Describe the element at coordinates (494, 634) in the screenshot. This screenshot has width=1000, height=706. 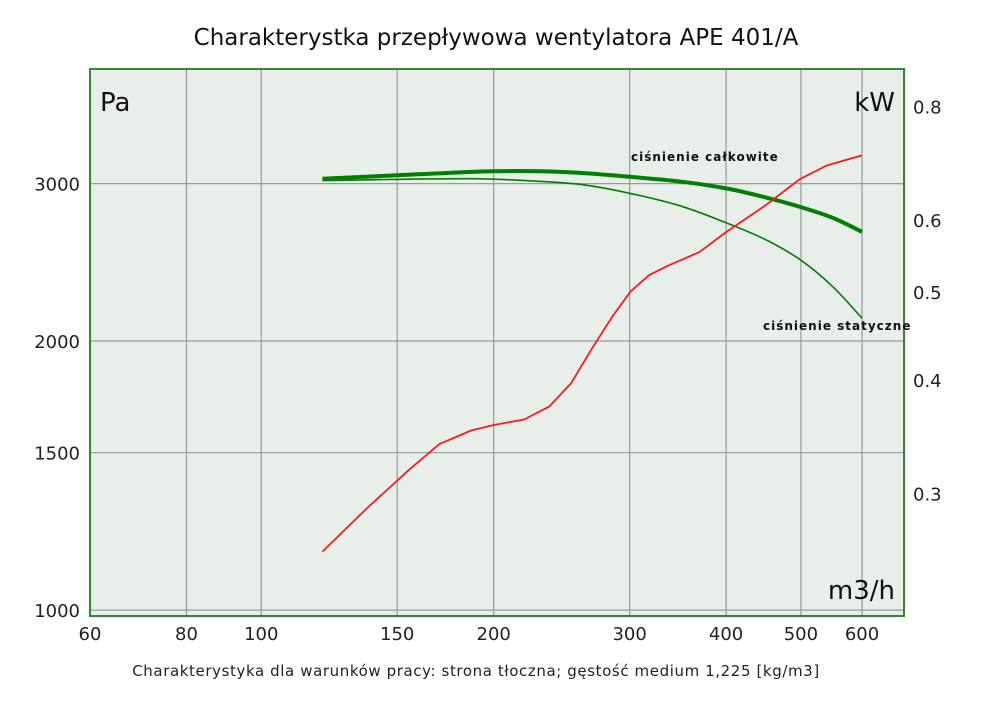
I see `x-tick-label: 200` at that location.